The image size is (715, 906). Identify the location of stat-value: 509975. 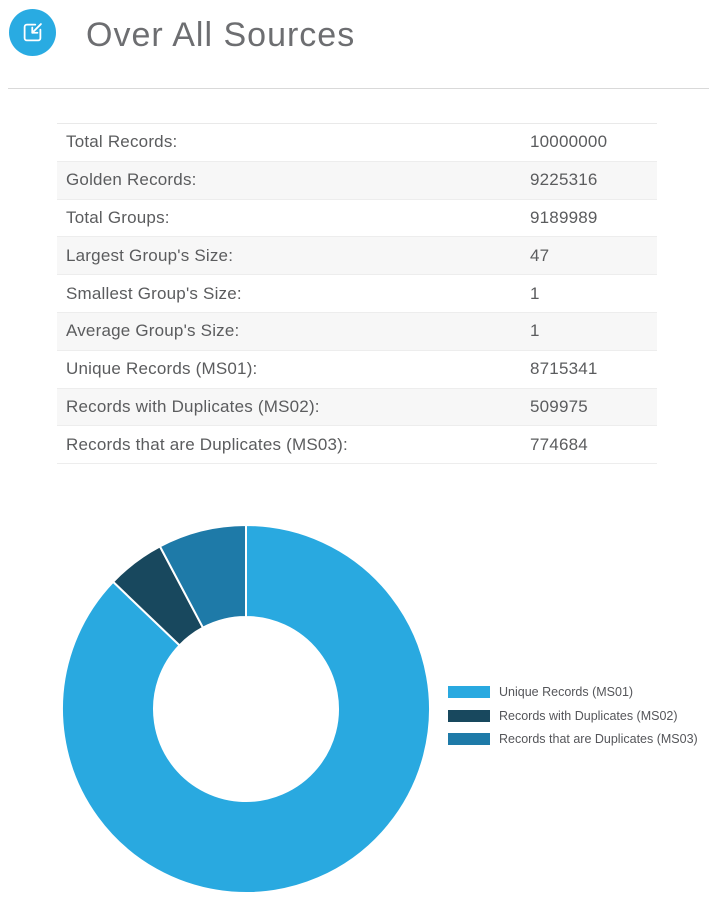
(559, 406).